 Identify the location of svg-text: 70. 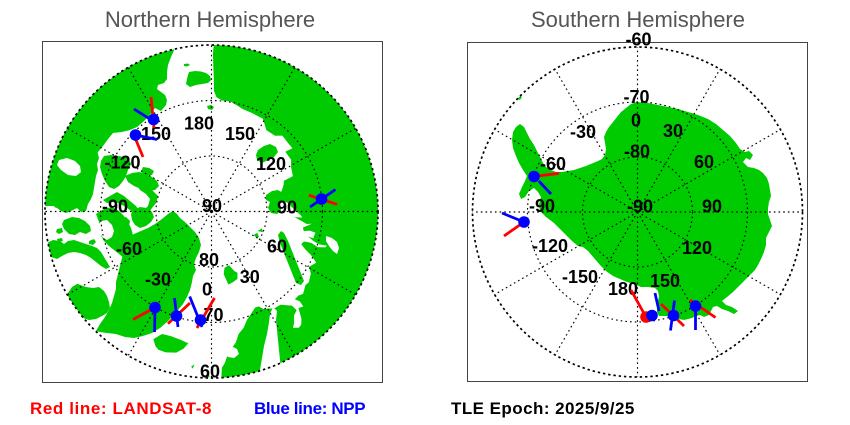
(213, 315).